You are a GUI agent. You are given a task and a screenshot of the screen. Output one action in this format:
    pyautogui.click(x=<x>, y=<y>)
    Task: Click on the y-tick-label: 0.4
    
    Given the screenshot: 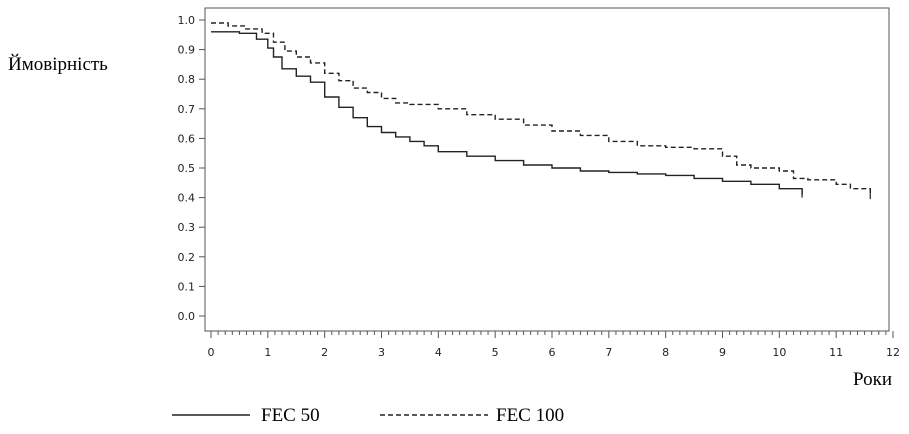 What is the action you would take?
    pyautogui.click(x=187, y=198)
    